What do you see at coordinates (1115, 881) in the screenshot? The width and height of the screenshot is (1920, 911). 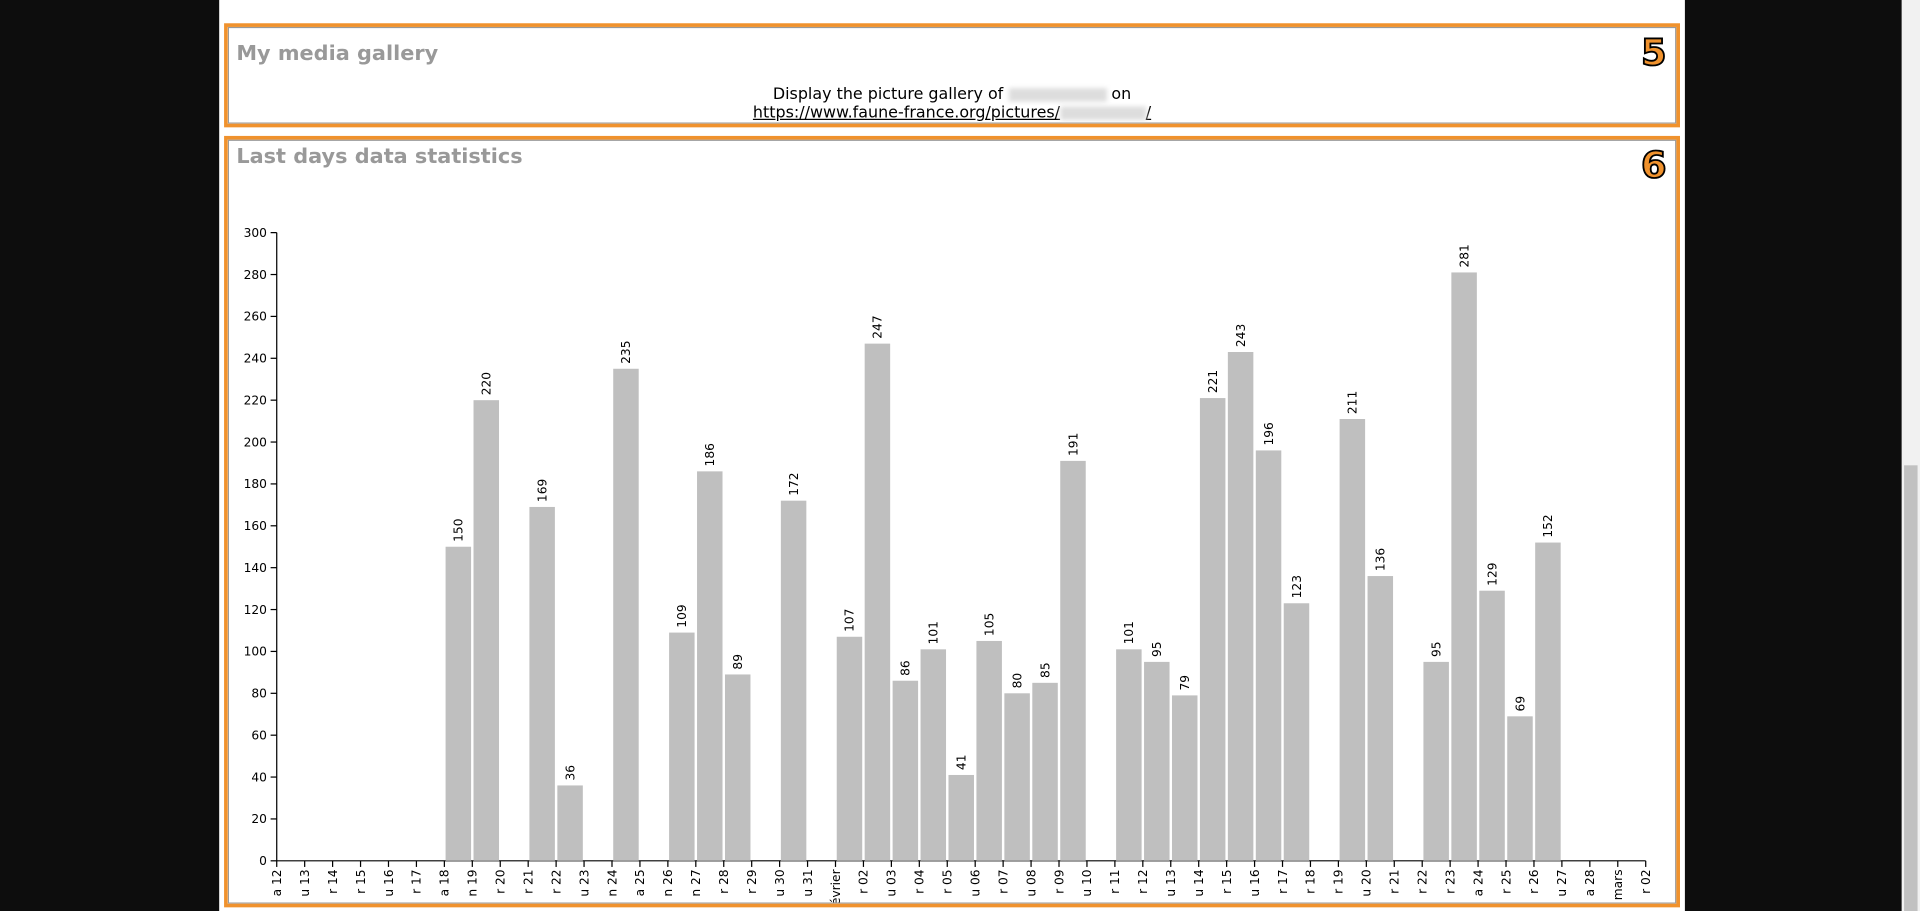 I see `x-tick-label: r 11` at bounding box center [1115, 881].